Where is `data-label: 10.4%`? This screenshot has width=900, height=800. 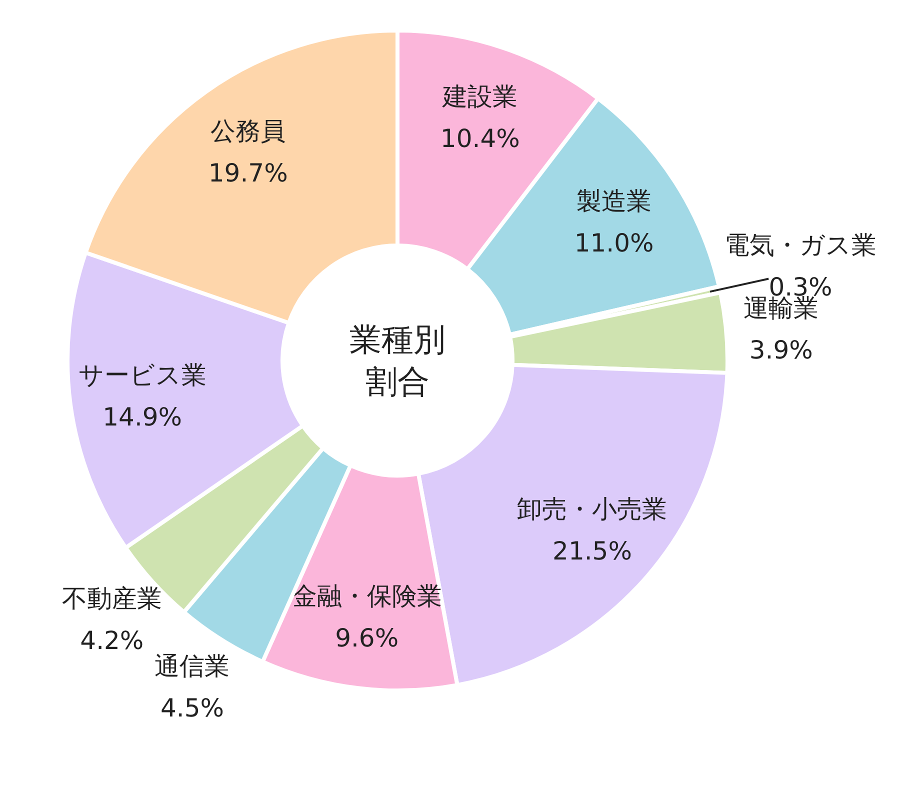
data-label: 10.4% is located at coordinates (480, 139).